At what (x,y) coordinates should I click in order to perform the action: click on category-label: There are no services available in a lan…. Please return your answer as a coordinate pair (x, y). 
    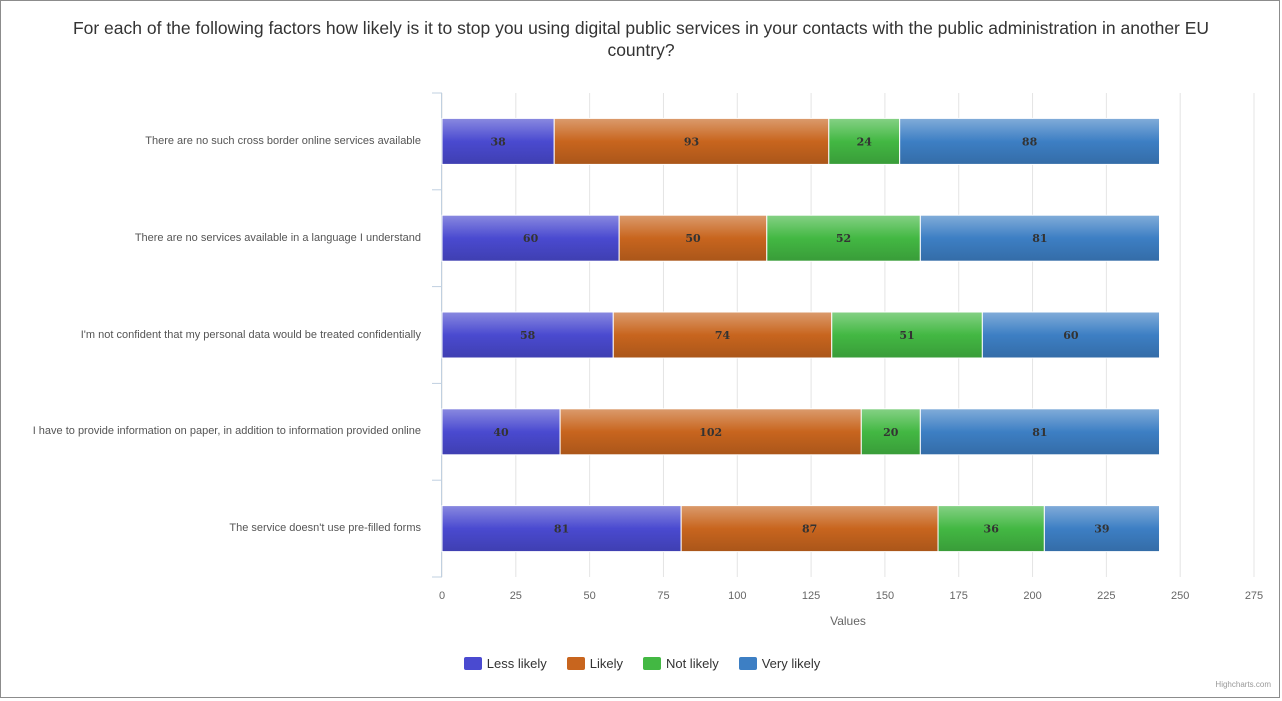
    Looking at the image, I should click on (277, 237).